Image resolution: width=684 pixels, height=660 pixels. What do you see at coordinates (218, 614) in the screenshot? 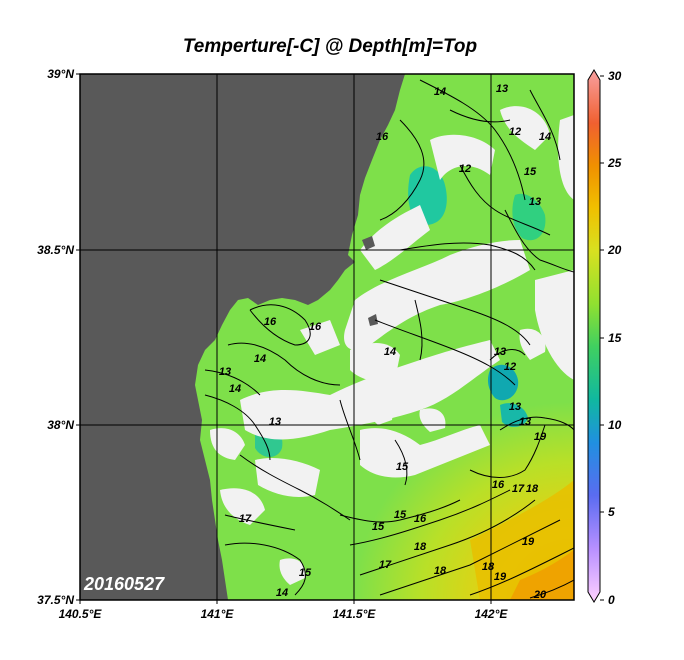
I see `lon-tick-label-141: 141°E` at bounding box center [218, 614].